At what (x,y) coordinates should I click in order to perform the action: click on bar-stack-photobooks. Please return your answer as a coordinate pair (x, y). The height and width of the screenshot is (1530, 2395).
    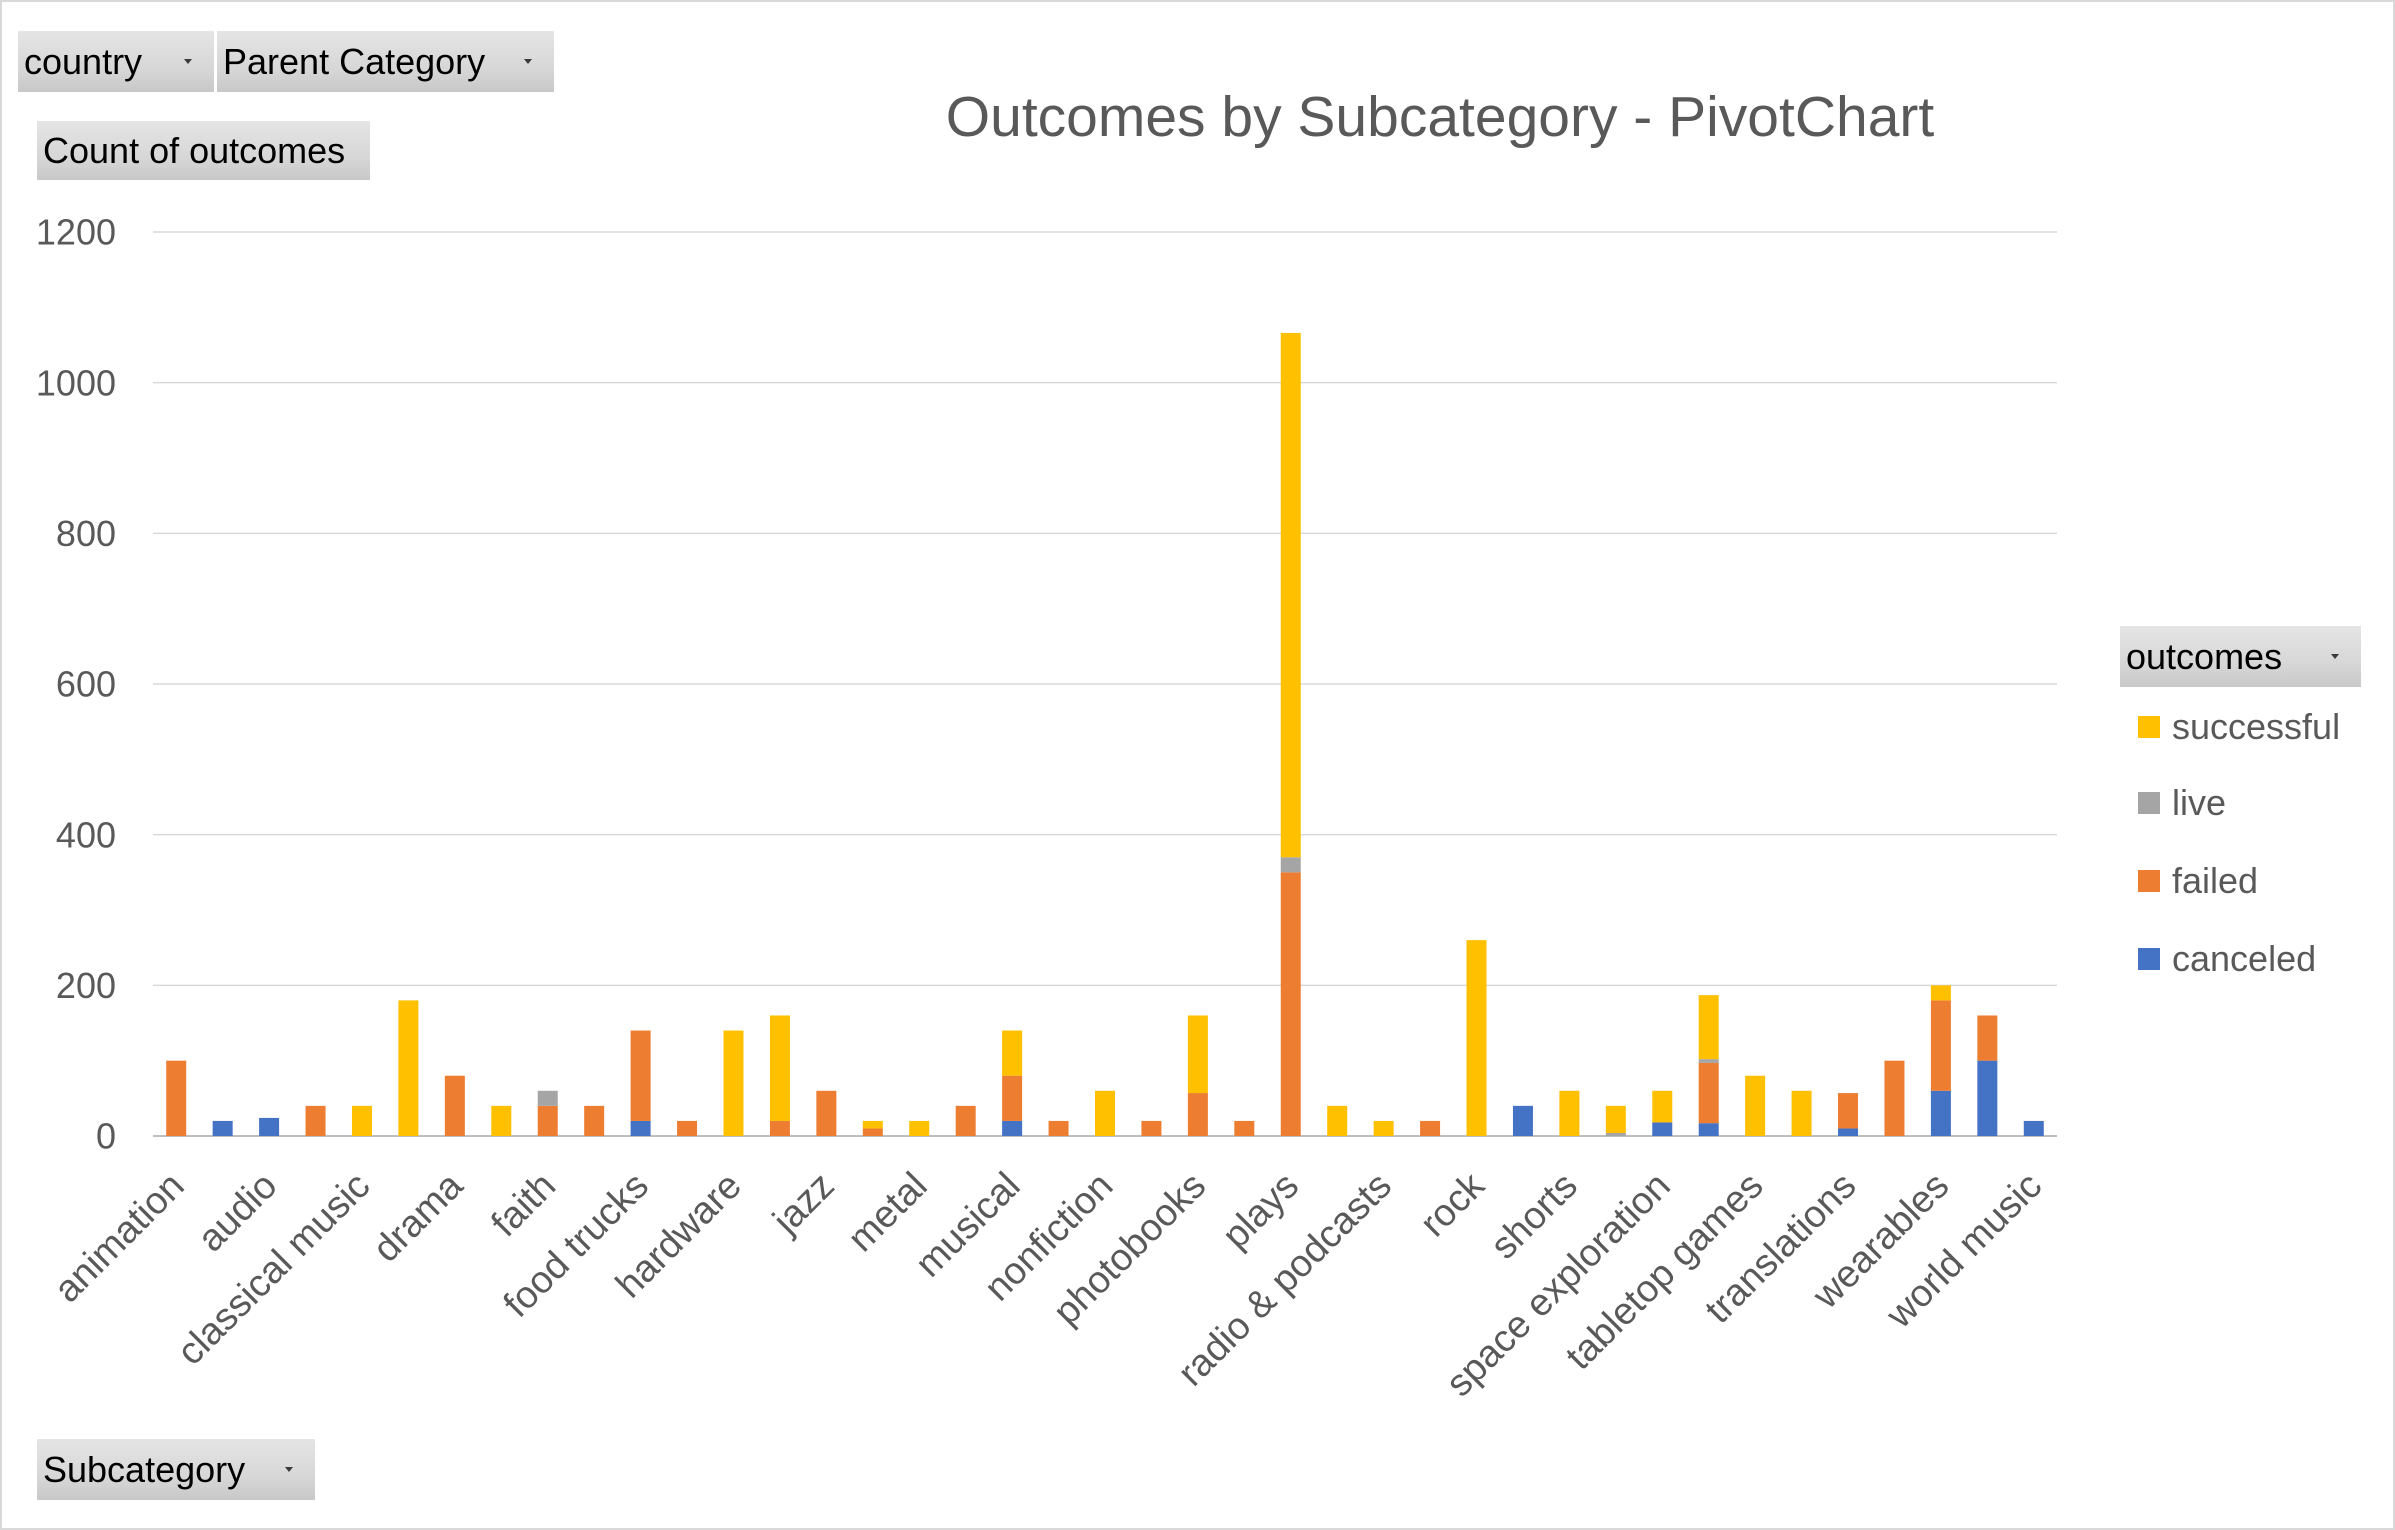
    Looking at the image, I should click on (1197, 1075).